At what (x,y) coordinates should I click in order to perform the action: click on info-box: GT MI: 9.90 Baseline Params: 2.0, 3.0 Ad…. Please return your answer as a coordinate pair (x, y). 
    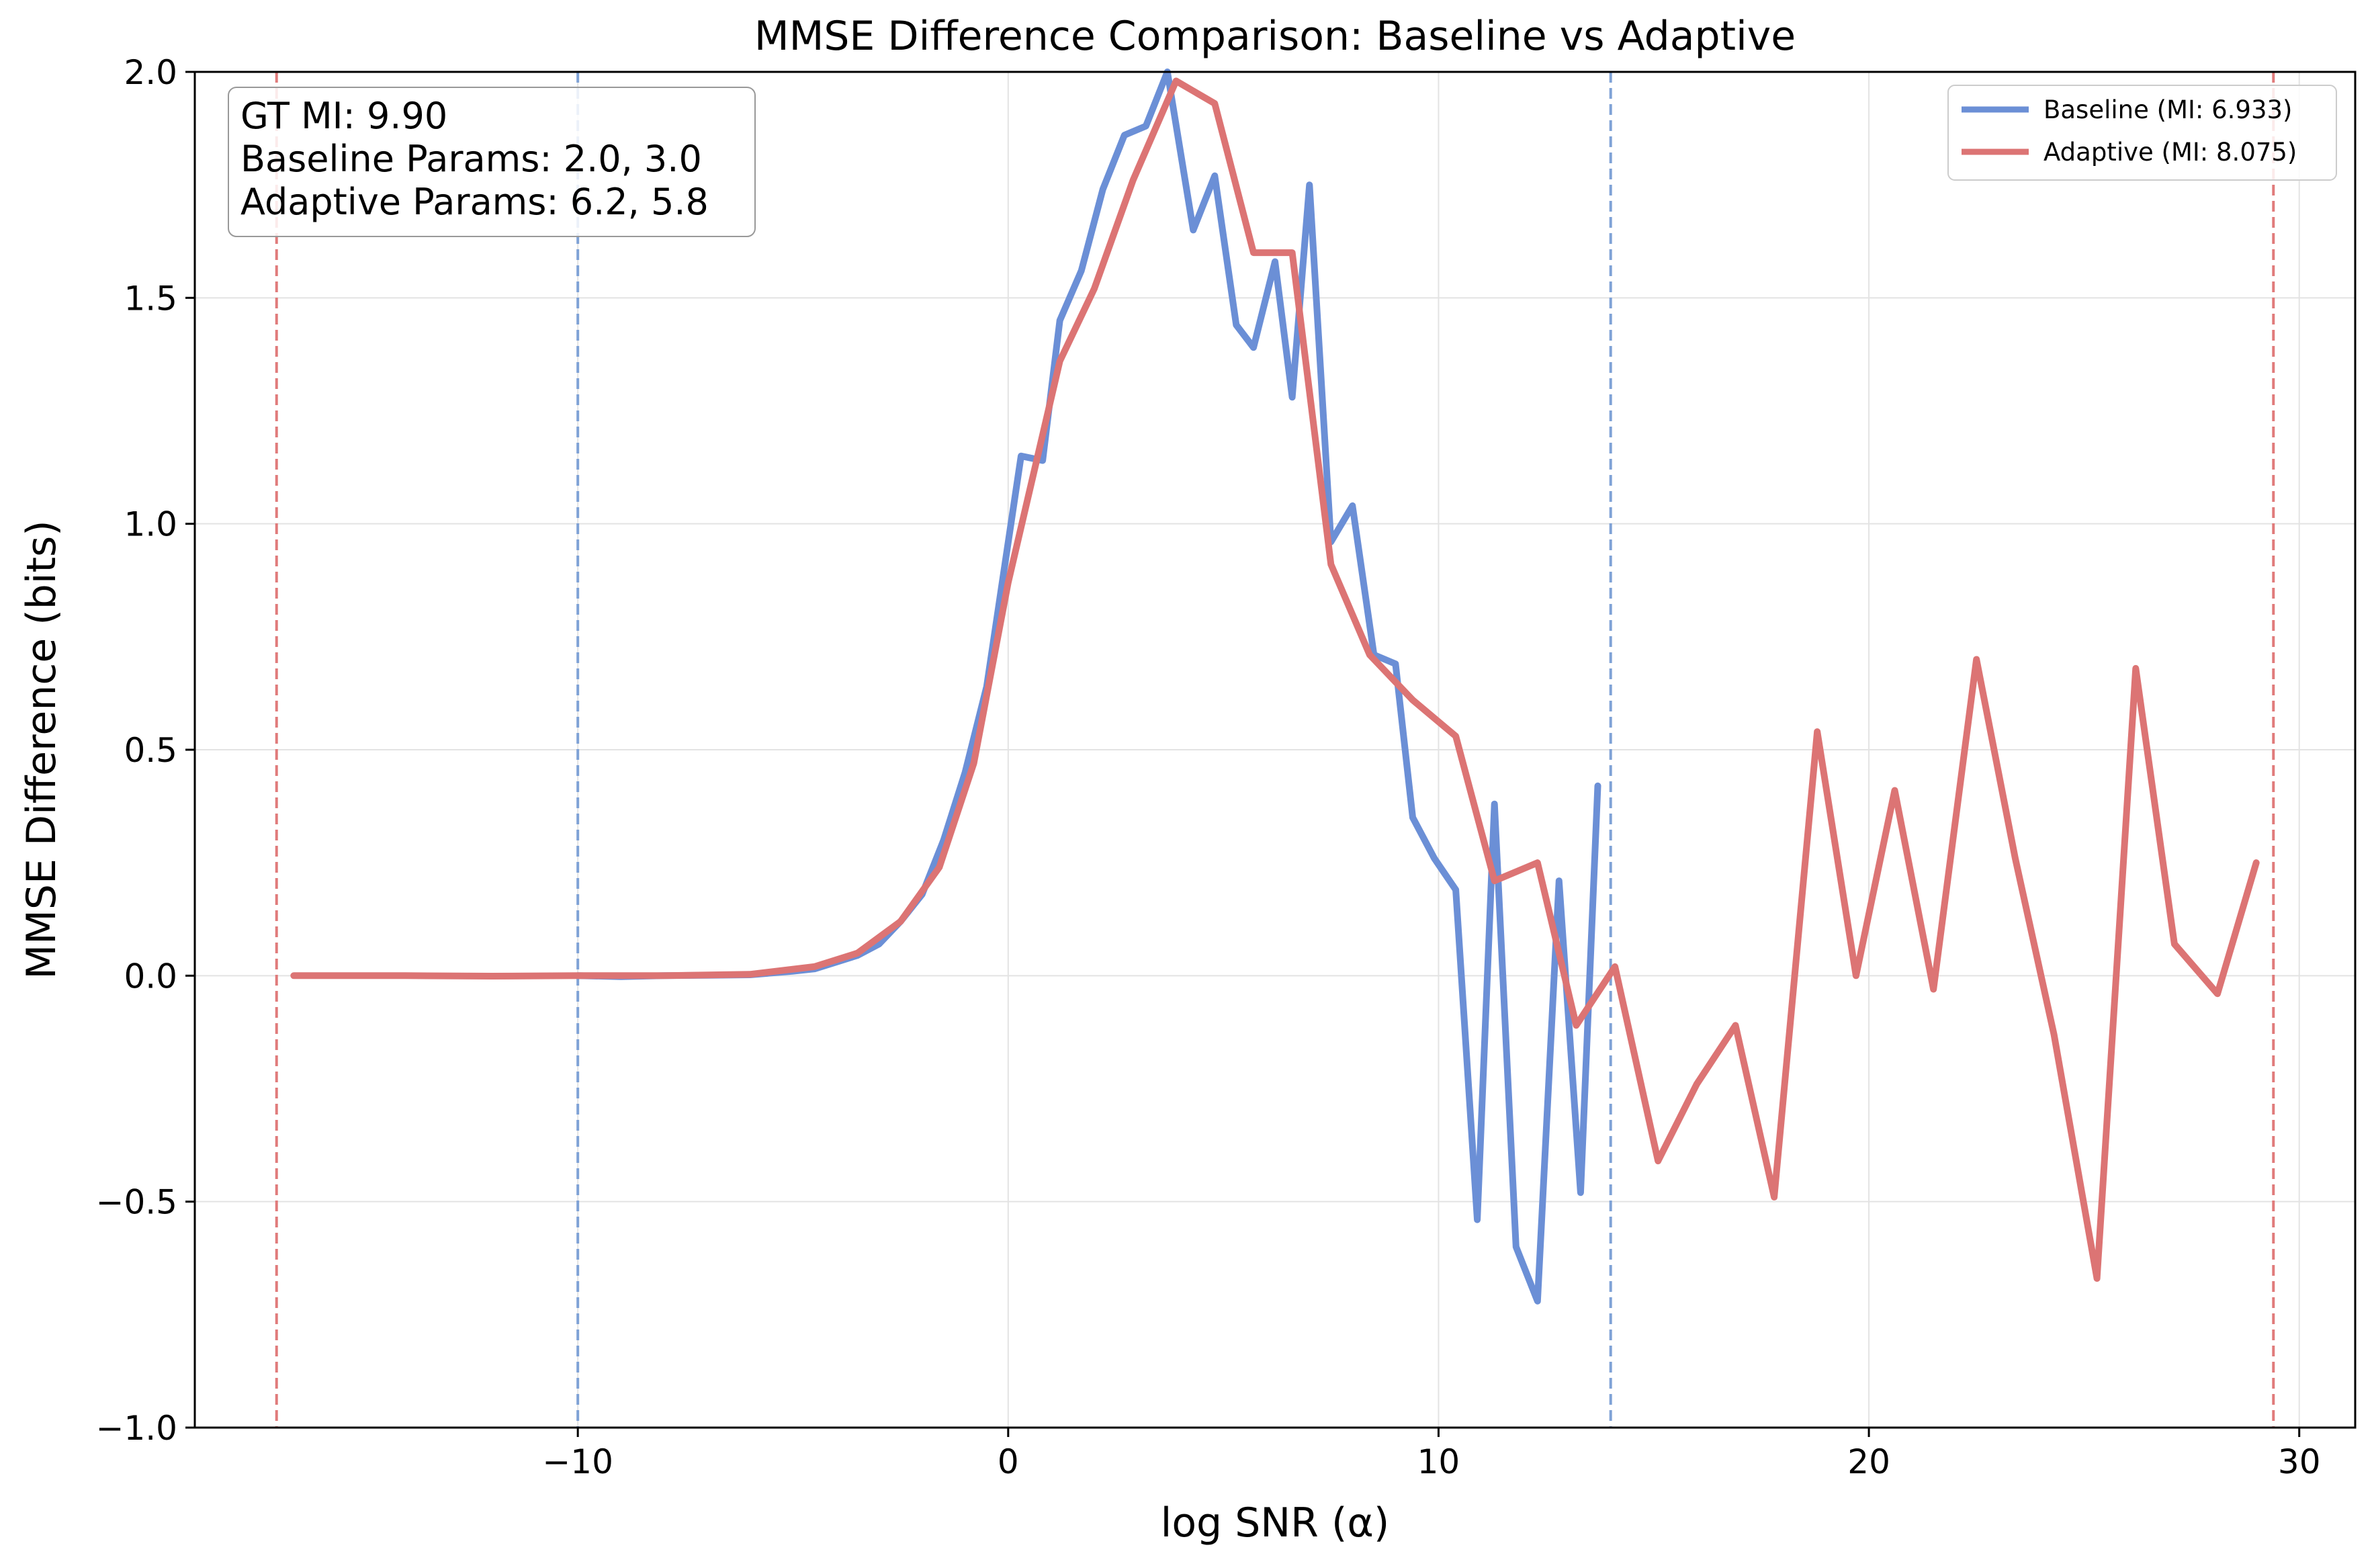
    Looking at the image, I should click on (492, 162).